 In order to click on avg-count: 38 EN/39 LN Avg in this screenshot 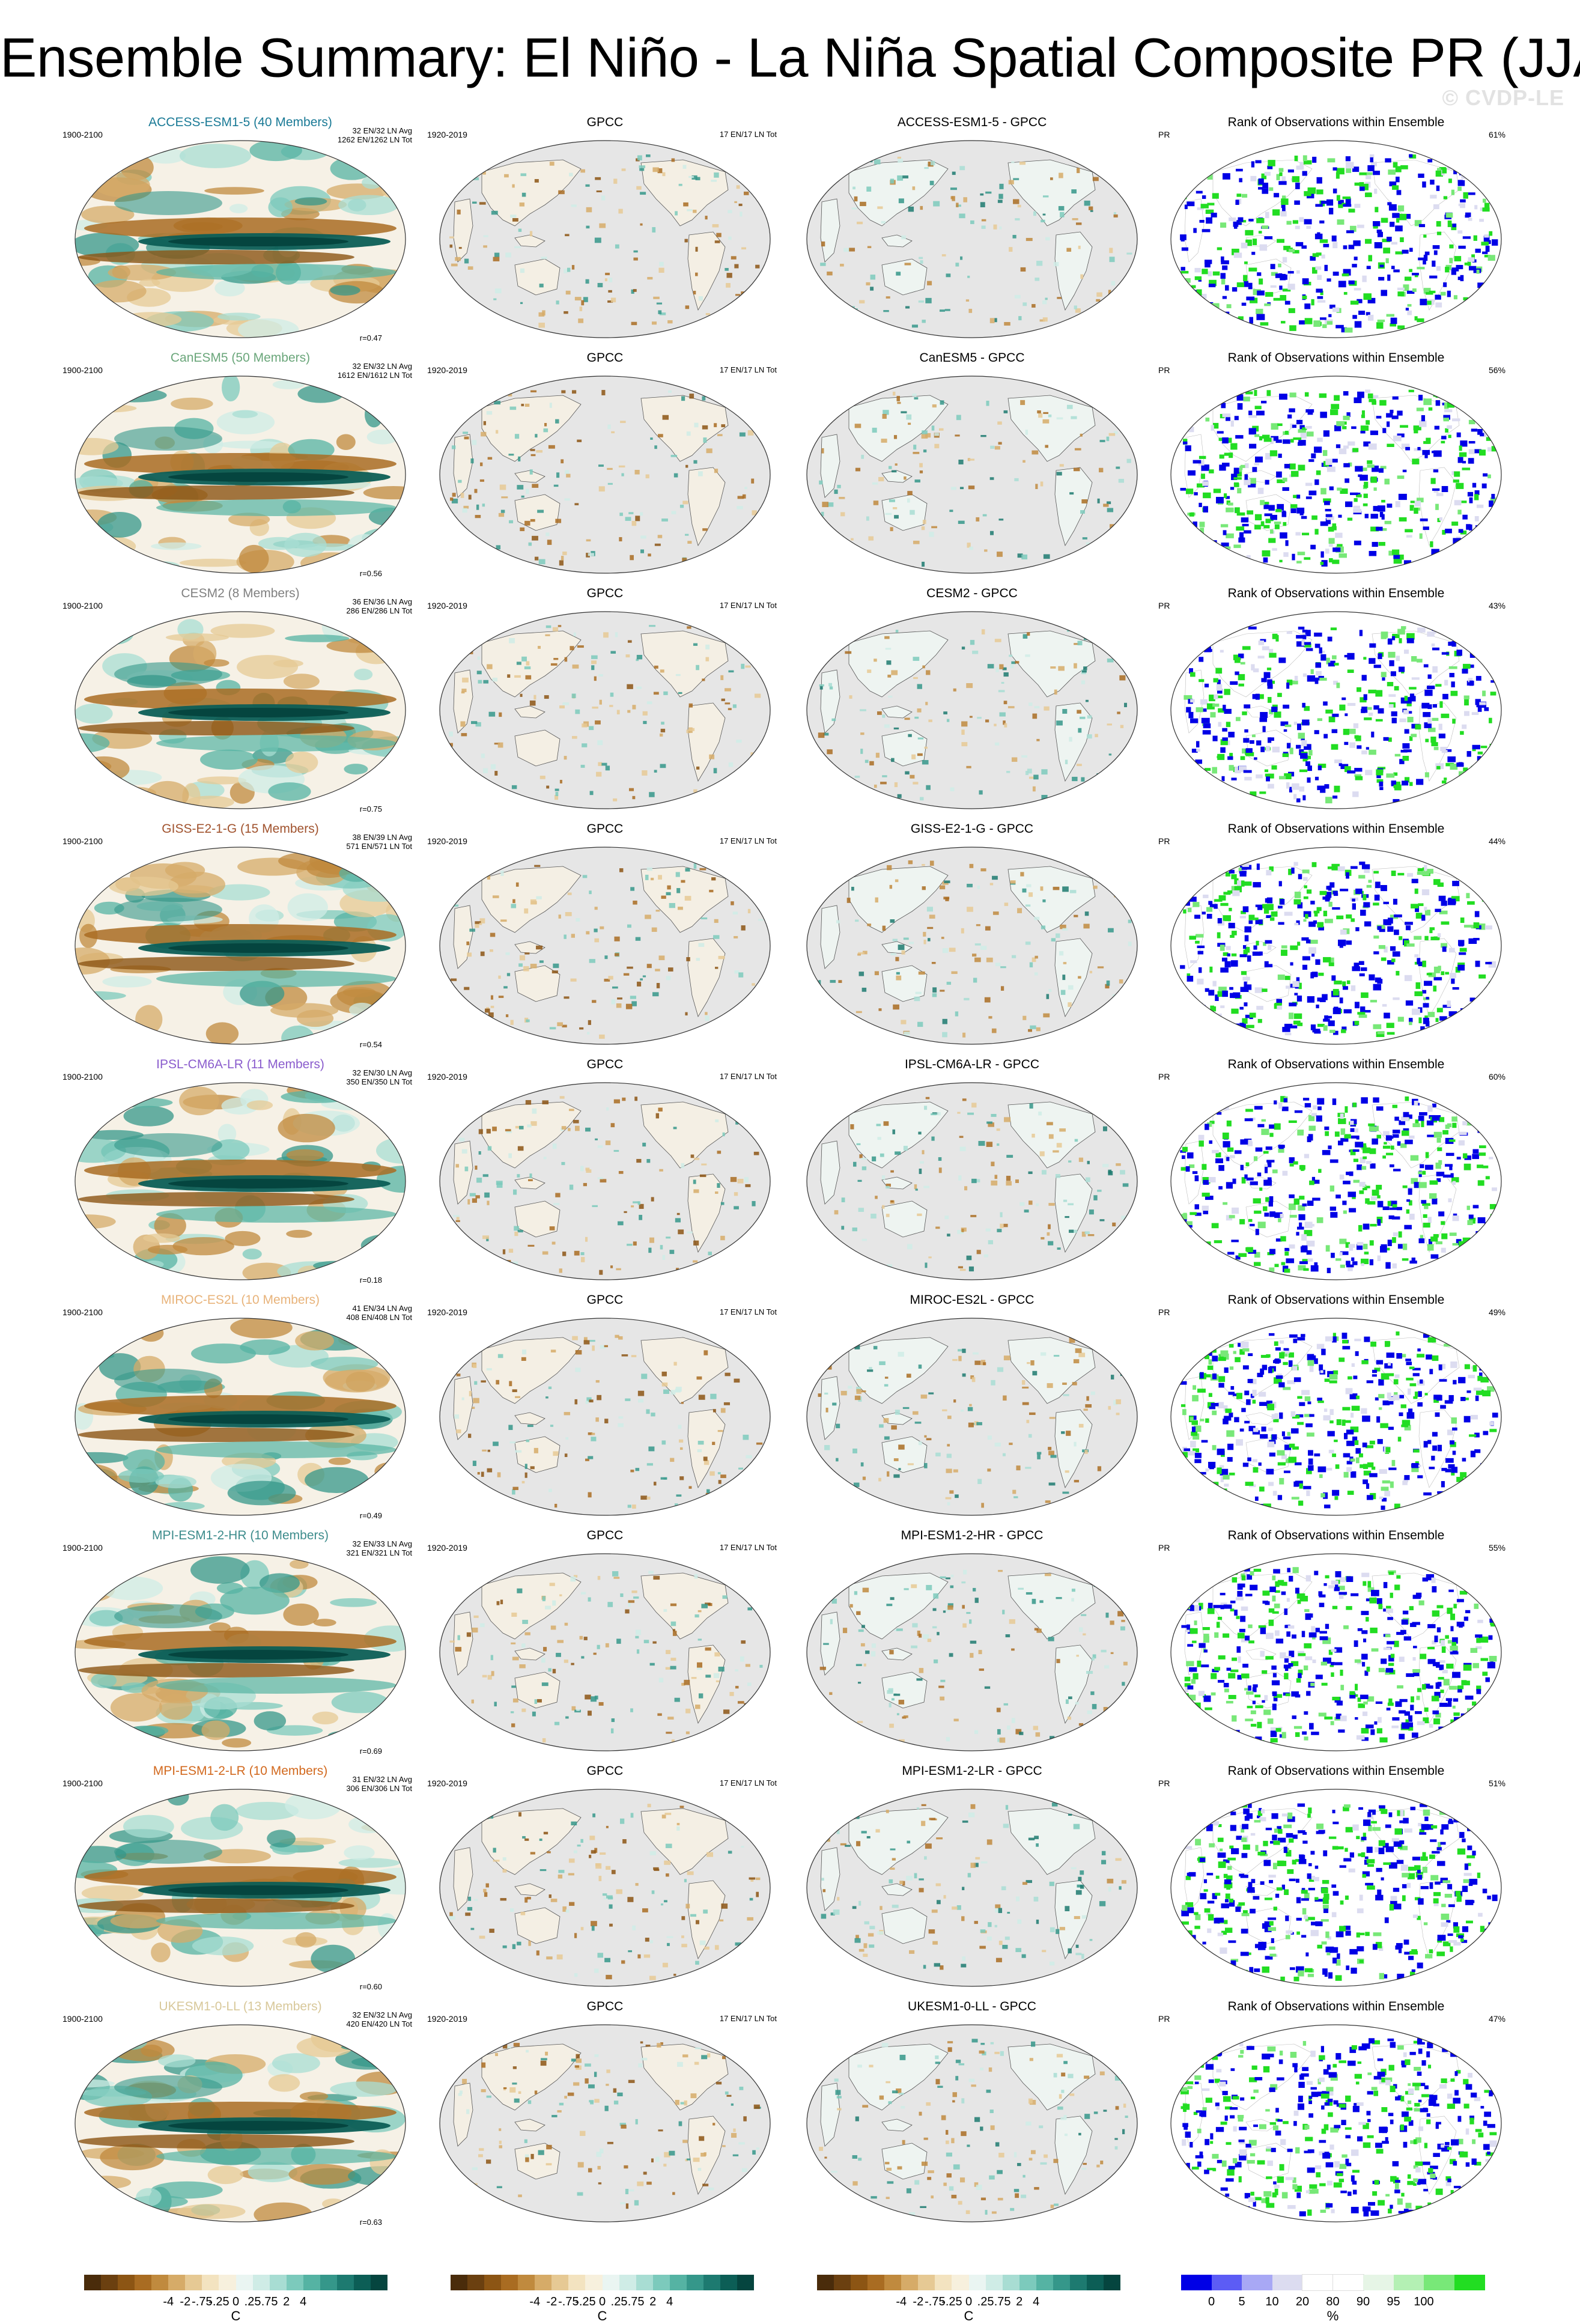, I will do `click(379, 838)`.